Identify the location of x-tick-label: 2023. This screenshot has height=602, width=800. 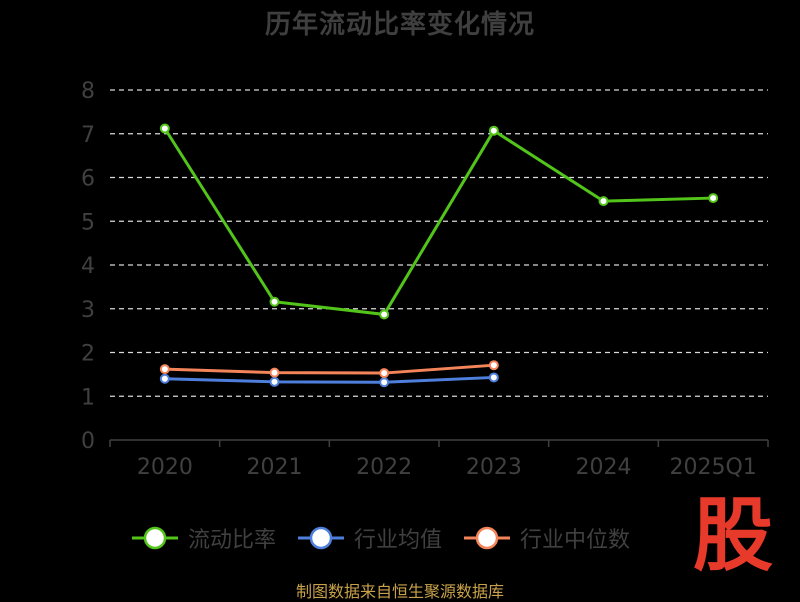
(494, 467).